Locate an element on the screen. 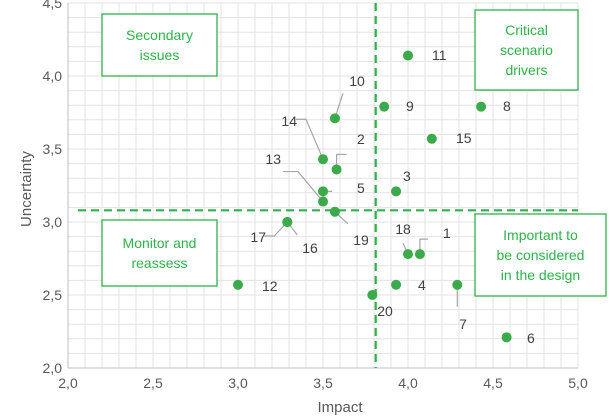  point-label-7: 7 is located at coordinates (463, 324).